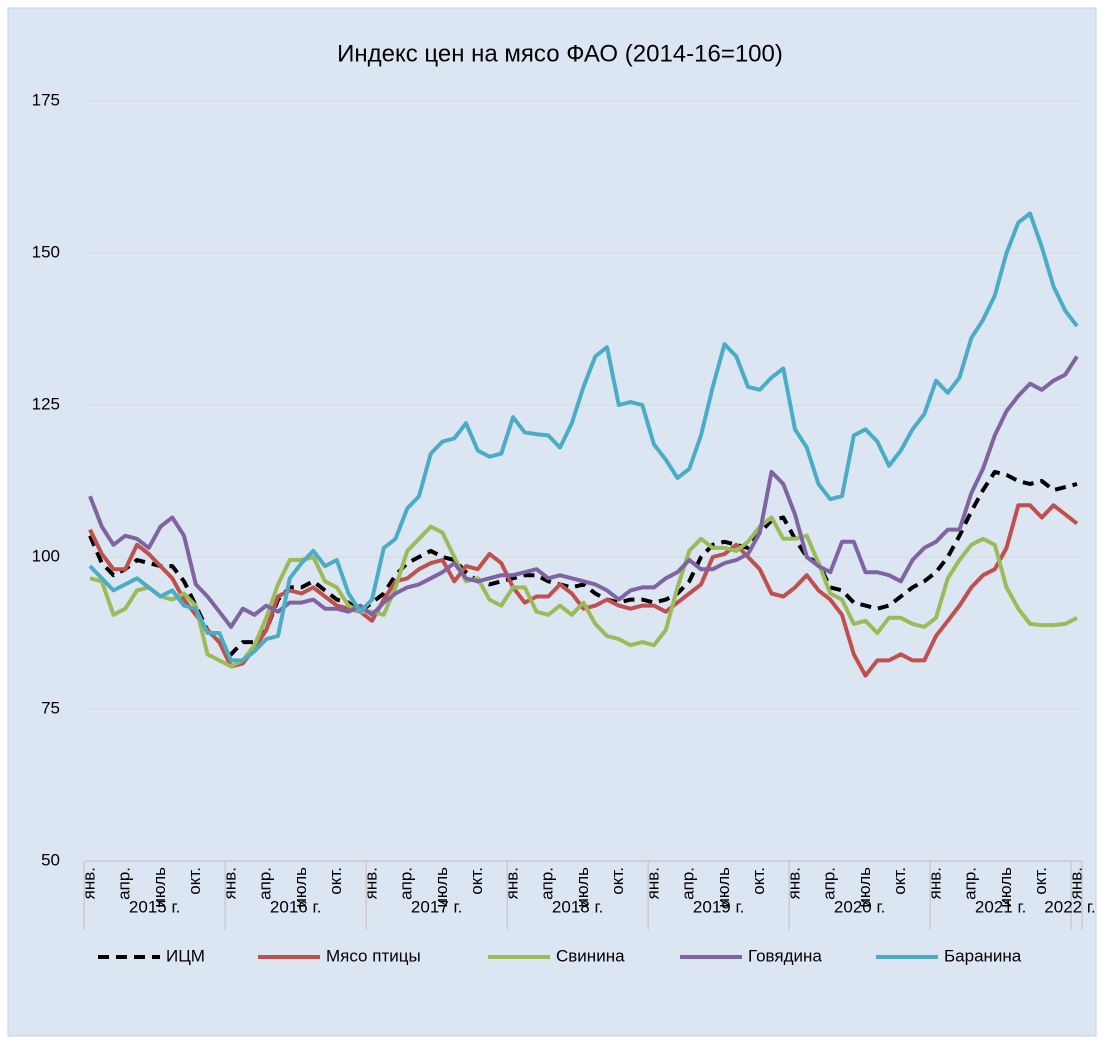 The width and height of the screenshot is (1104, 1049). I want to click on chart-title: Индекс цен на мясо ФАО (2014-16=100), so click(560, 53).